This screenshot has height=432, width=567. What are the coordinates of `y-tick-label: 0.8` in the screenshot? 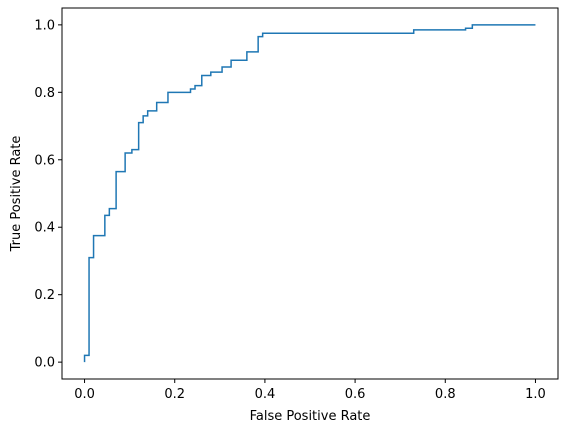 It's located at (44, 93).